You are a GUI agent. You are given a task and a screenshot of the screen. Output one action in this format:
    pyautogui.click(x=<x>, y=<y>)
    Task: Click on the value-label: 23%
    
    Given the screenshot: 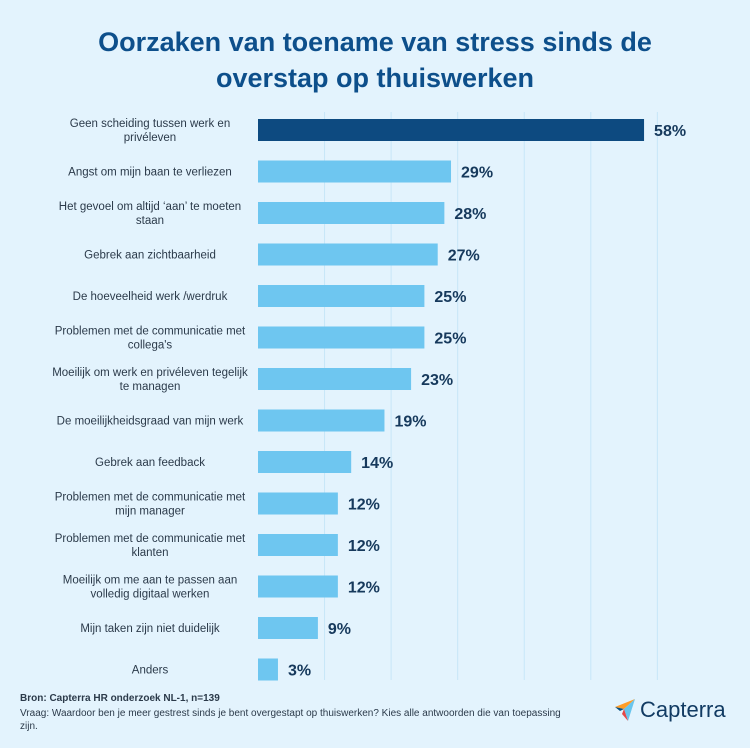 What is the action you would take?
    pyautogui.click(x=437, y=380)
    